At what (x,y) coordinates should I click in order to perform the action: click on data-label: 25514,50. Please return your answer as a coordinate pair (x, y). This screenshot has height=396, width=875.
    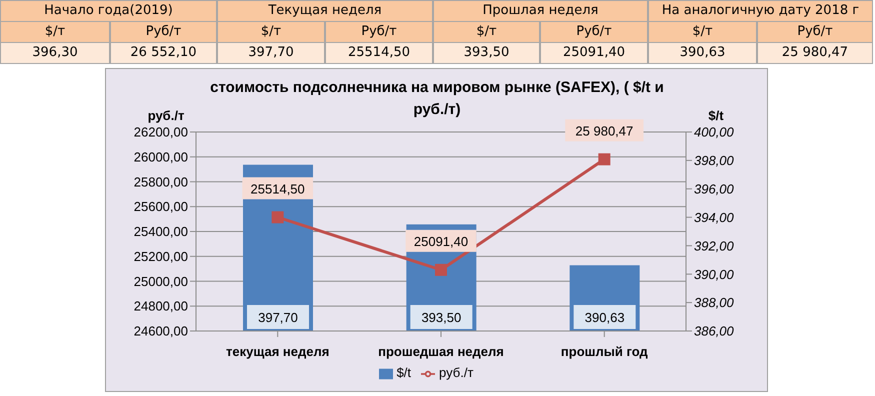
    Looking at the image, I should click on (277, 188).